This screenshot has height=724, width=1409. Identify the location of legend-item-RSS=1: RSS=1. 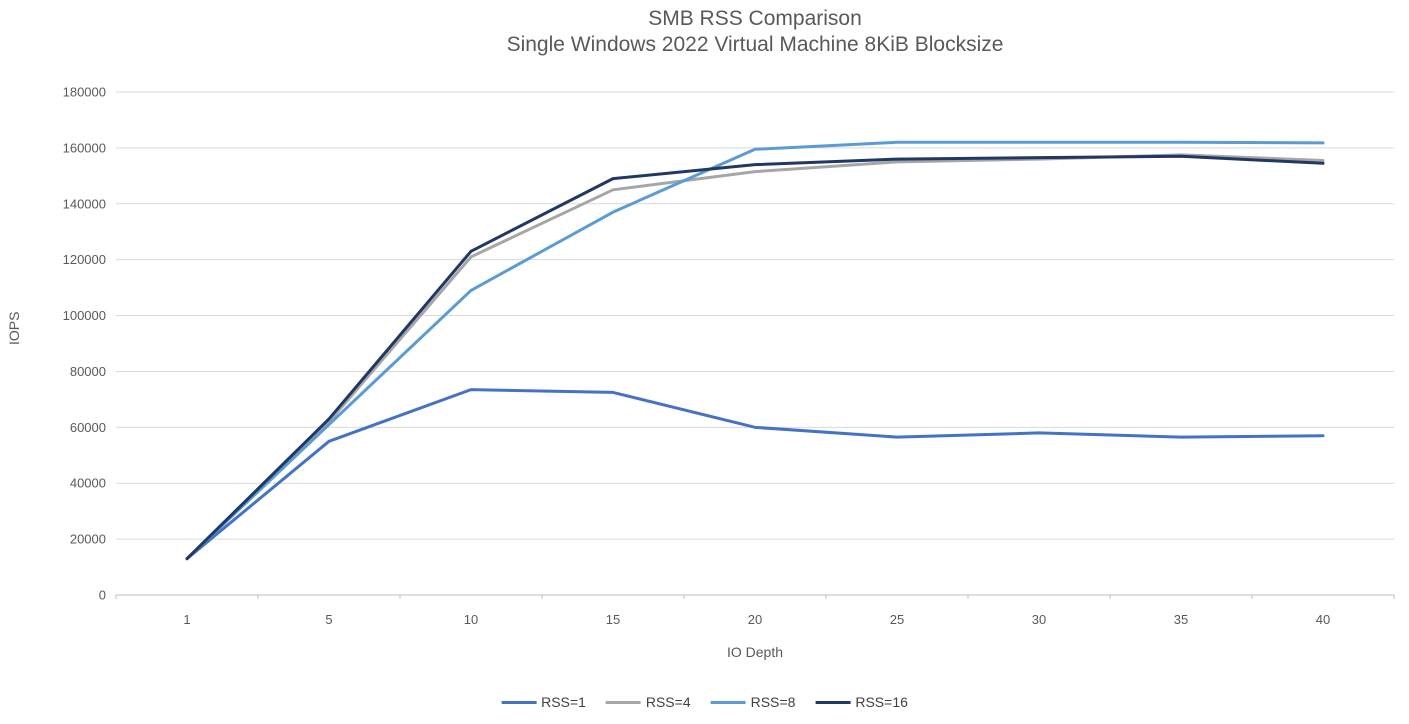
(543, 702).